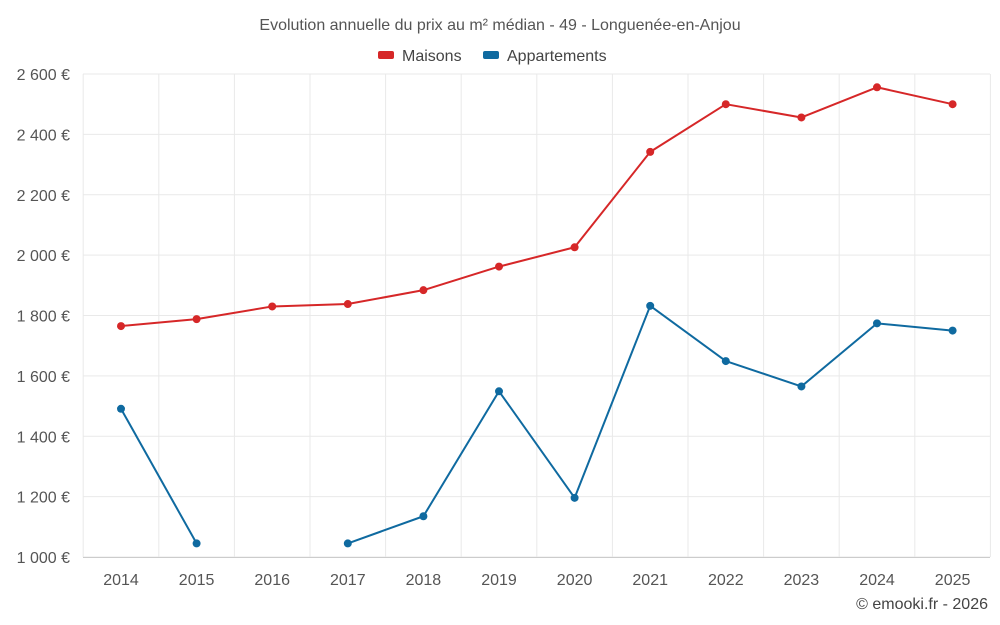  Describe the element at coordinates (43, 196) in the screenshot. I see `y-tick-label: 2 200 €` at that location.